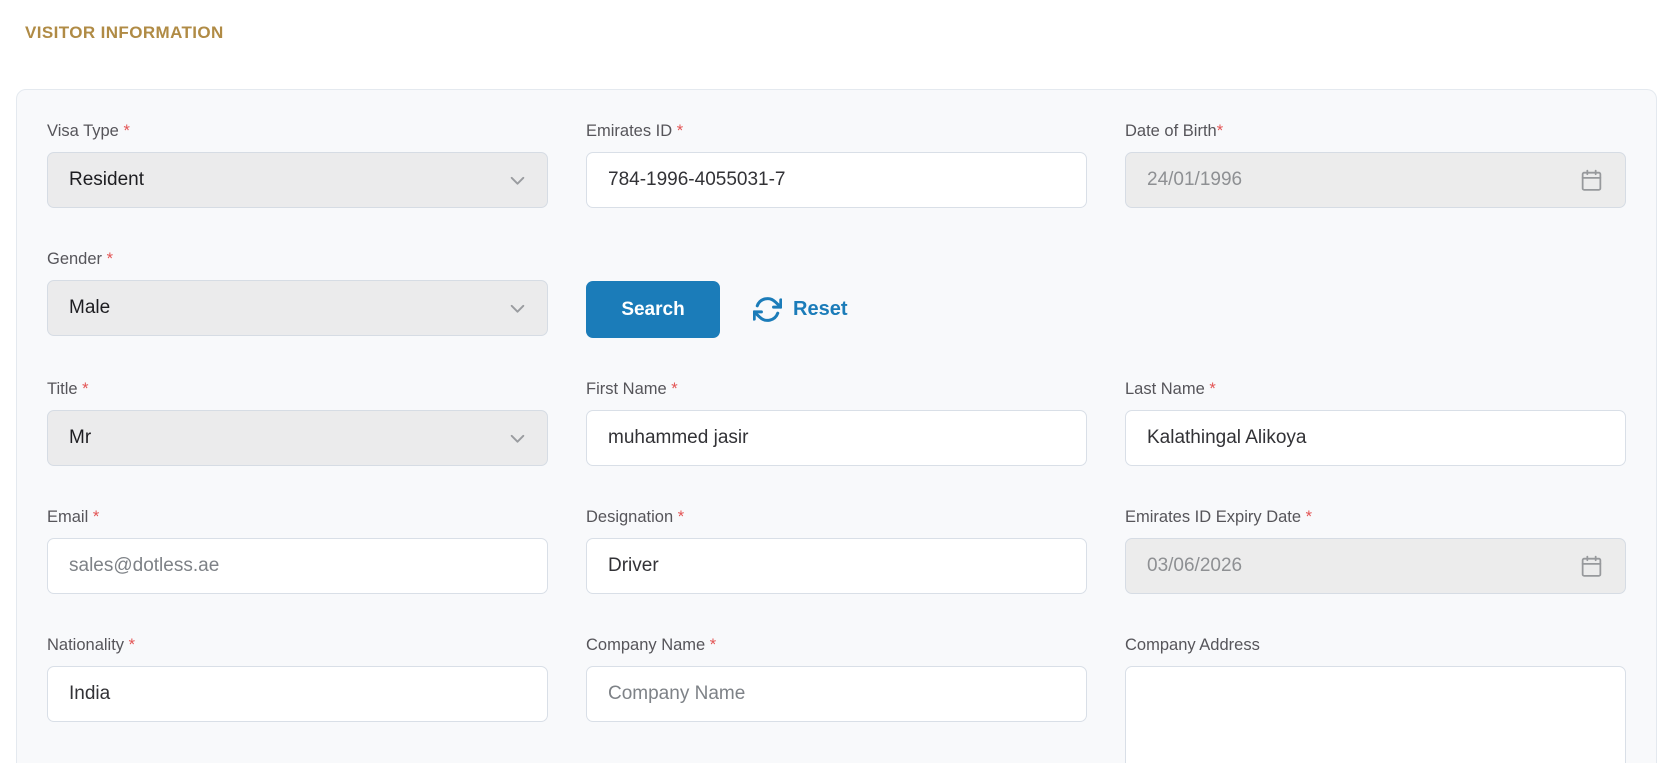 The image size is (1669, 763). What do you see at coordinates (1375, 180) in the screenshot?
I see `date-of-birth-field: 24/01/1996` at bounding box center [1375, 180].